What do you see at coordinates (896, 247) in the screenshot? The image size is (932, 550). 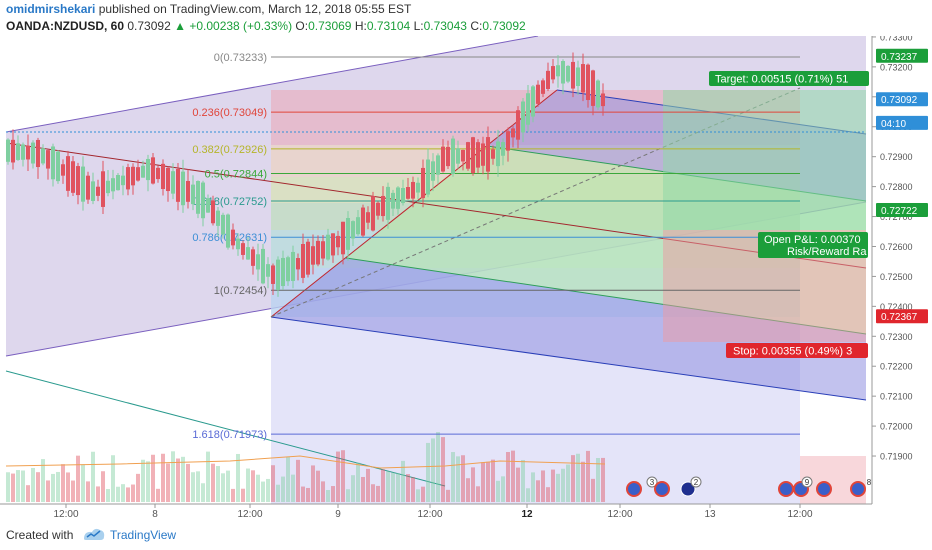 I see `price-tick-label: 0.72600` at bounding box center [896, 247].